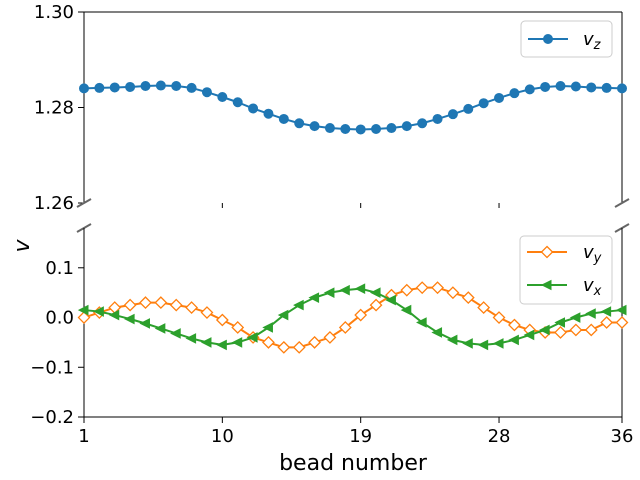 This screenshot has width=640, height=480. I want to click on x-tick-label: 36, so click(622, 436).